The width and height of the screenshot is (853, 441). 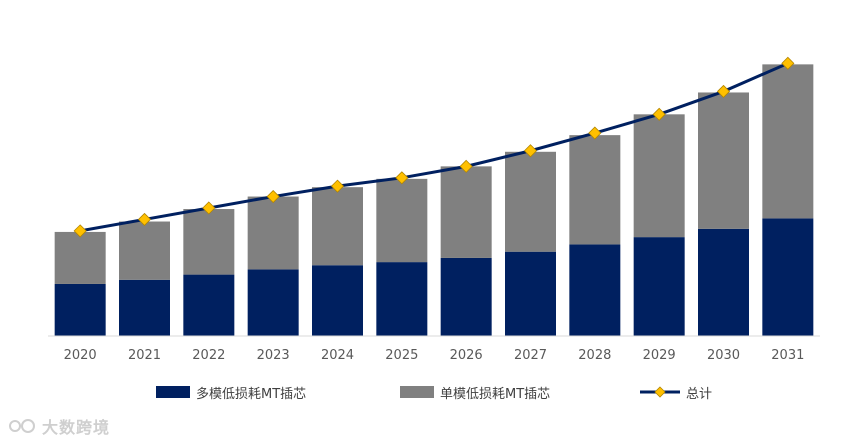 I want to click on total-marker-2029, so click(x=659, y=114).